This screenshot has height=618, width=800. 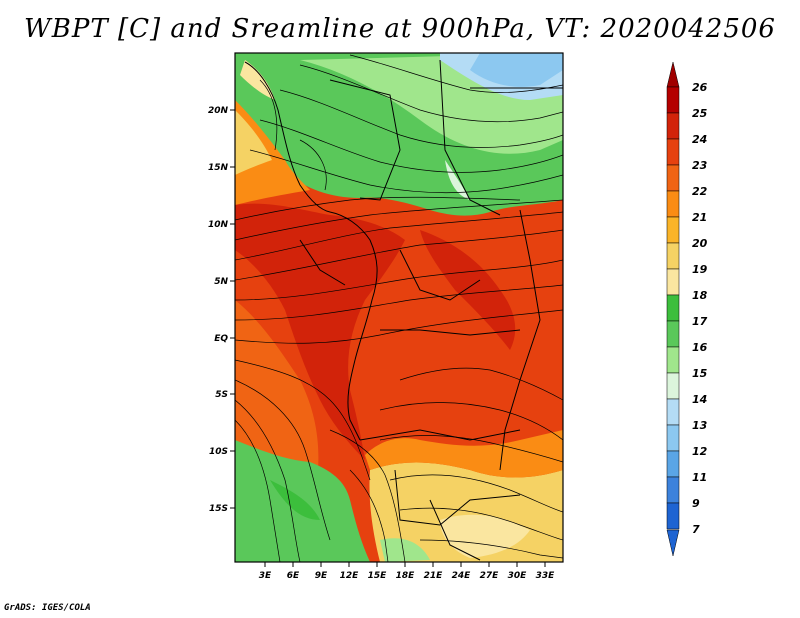 I want to click on longitude-labels: 3E 6E 9E 12E 15E 18E 21E 24E 27E 30E 33E, so click(x=407, y=576).